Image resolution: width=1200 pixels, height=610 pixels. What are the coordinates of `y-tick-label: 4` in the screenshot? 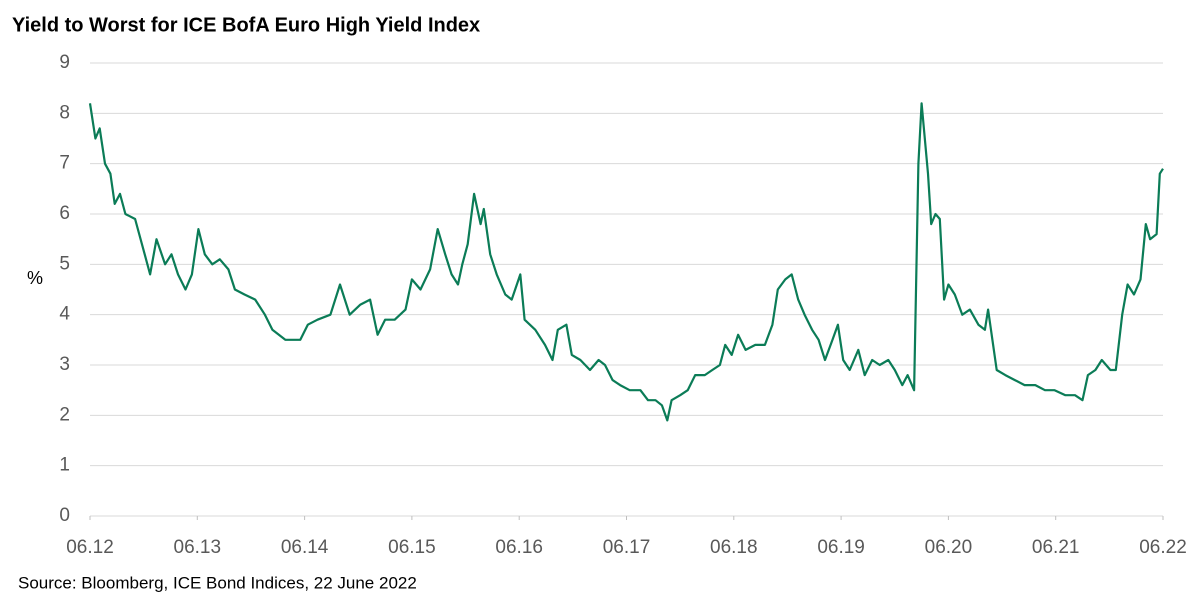 It's located at (64, 314).